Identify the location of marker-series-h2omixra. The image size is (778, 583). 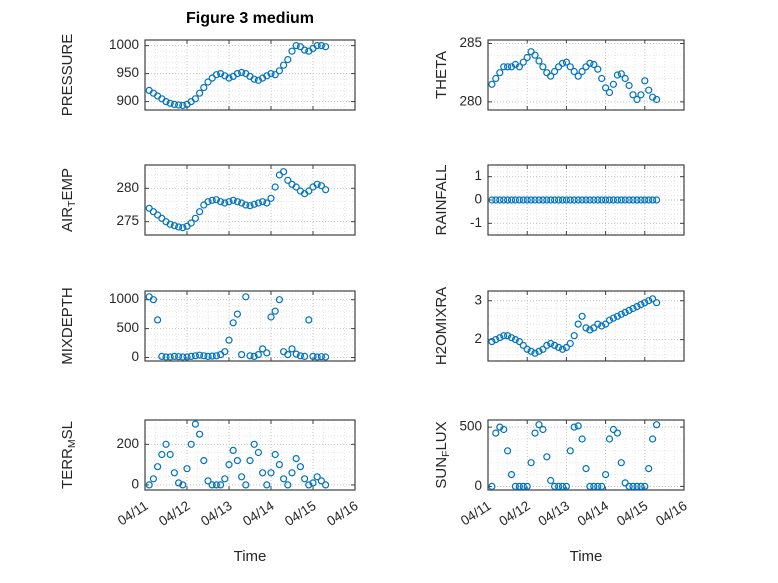
(574, 326).